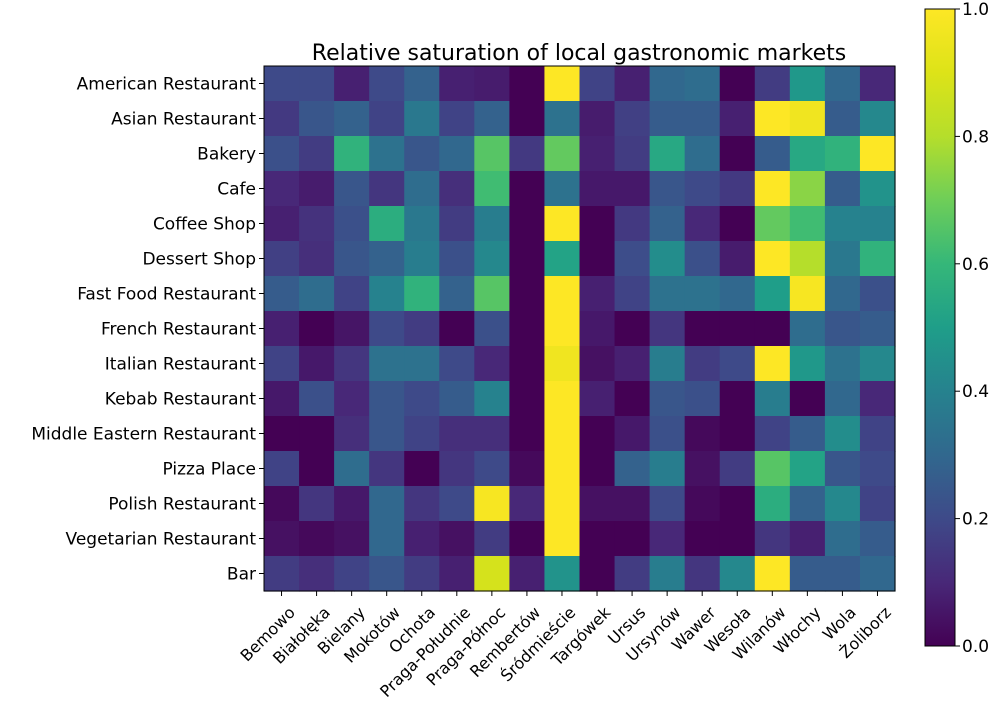  I want to click on row-label: Bakery, so click(226, 155).